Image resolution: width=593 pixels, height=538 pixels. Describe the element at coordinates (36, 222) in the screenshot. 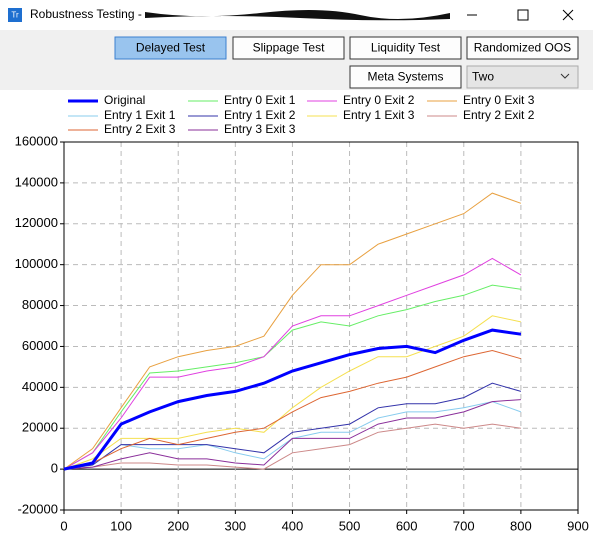

I see `y-tick-label: 120000` at that location.